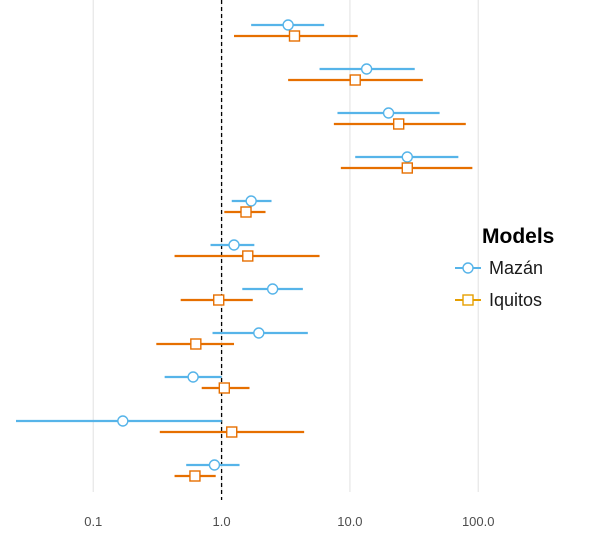 This screenshot has width=597, height=537. Describe the element at coordinates (518, 236) in the screenshot. I see `legend-title: Models` at that location.